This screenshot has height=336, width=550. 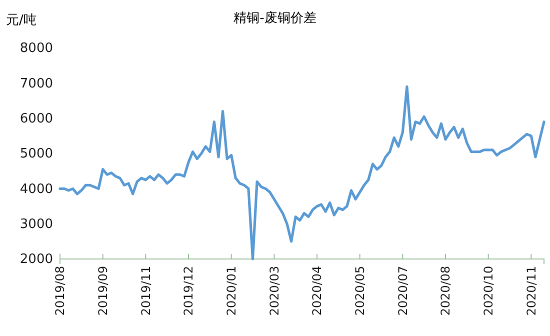 I want to click on x-tick-label: 2019/08, so click(x=60, y=291).